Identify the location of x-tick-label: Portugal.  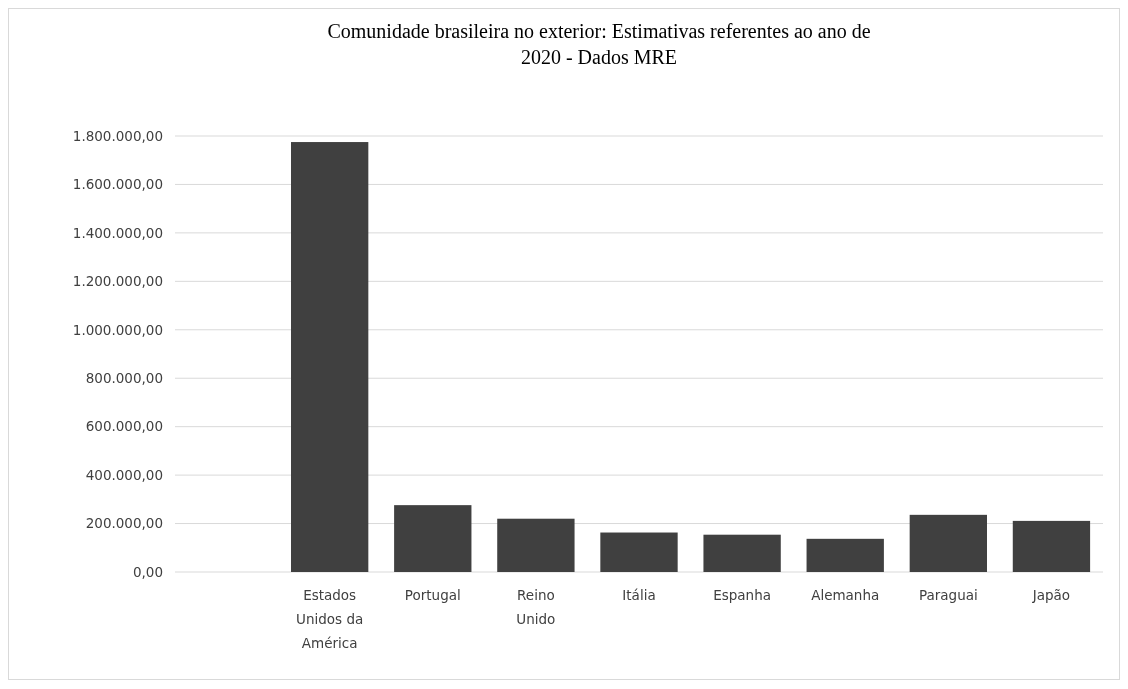
(432, 595).